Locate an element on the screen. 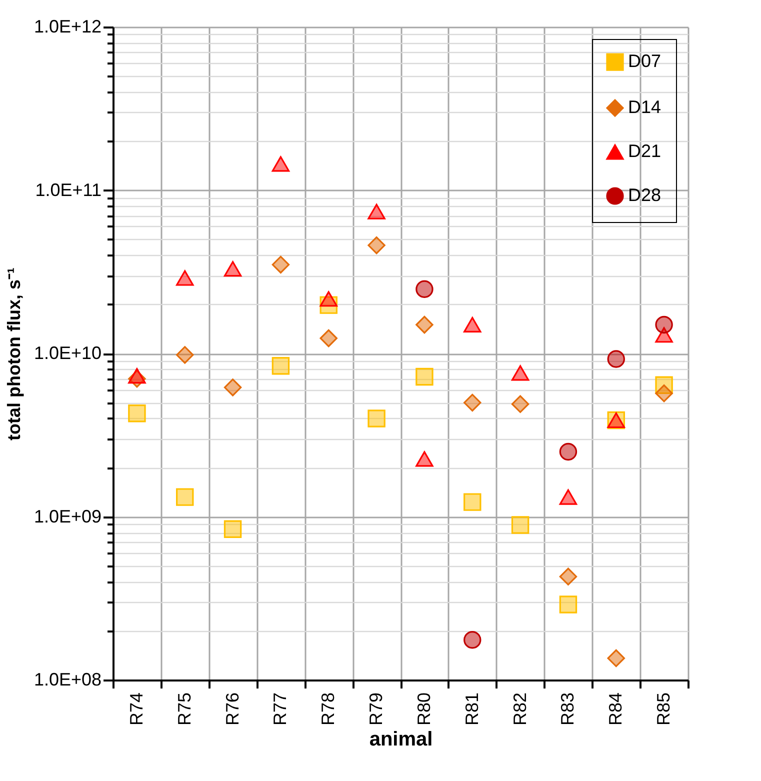 This screenshot has height=781, width=761. x-tick-label: R77 is located at coordinates (280, 709).